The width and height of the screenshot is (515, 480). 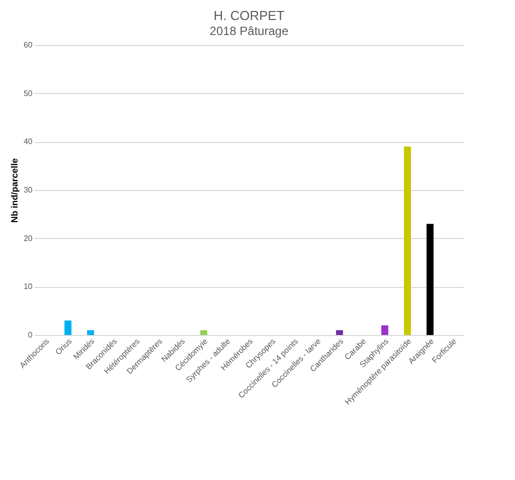 I want to click on y-axis-title: Nb ind/parcelle, so click(x=15, y=190).